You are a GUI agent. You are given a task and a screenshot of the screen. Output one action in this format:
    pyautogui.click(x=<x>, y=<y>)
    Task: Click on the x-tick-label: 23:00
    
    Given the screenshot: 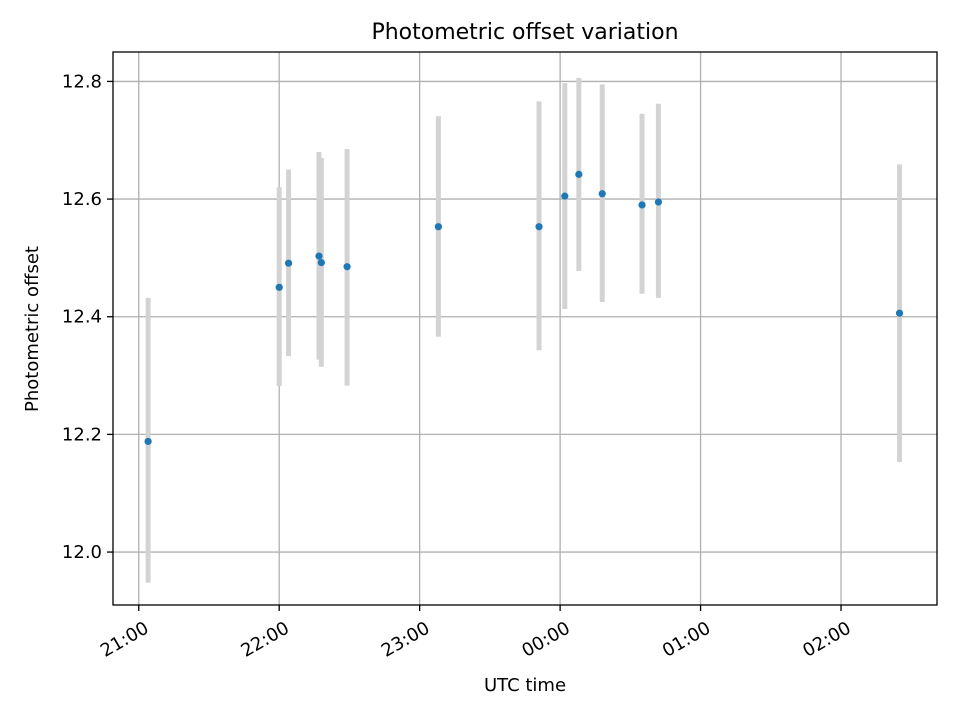 What is the action you would take?
    pyautogui.click(x=405, y=640)
    